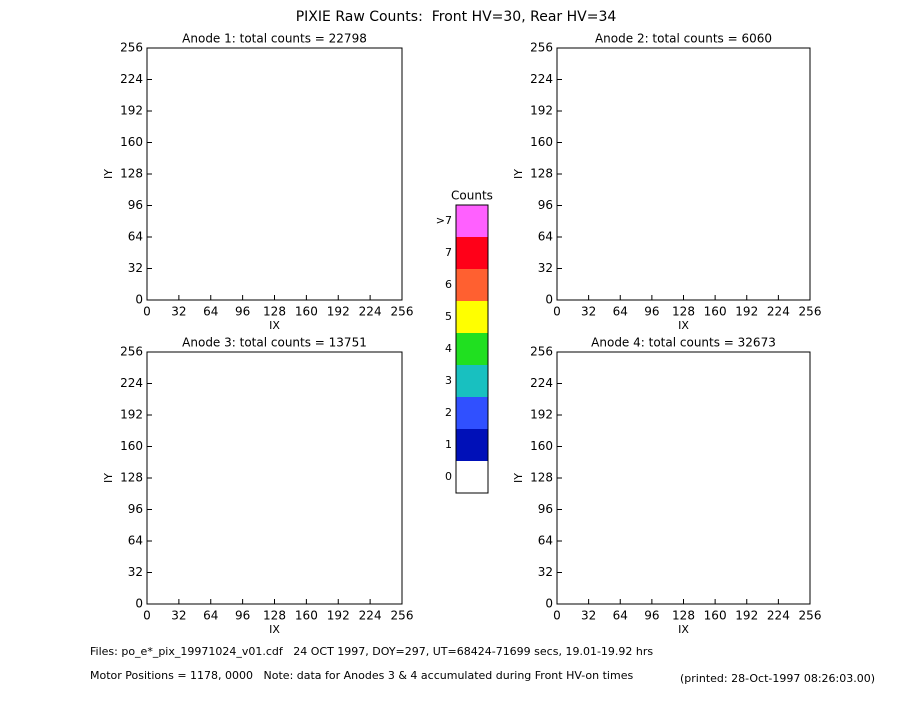 This screenshot has height=705, width=913. What do you see at coordinates (683, 343) in the screenshot?
I see `panel-title: Anode 4: total counts = 32673` at bounding box center [683, 343].